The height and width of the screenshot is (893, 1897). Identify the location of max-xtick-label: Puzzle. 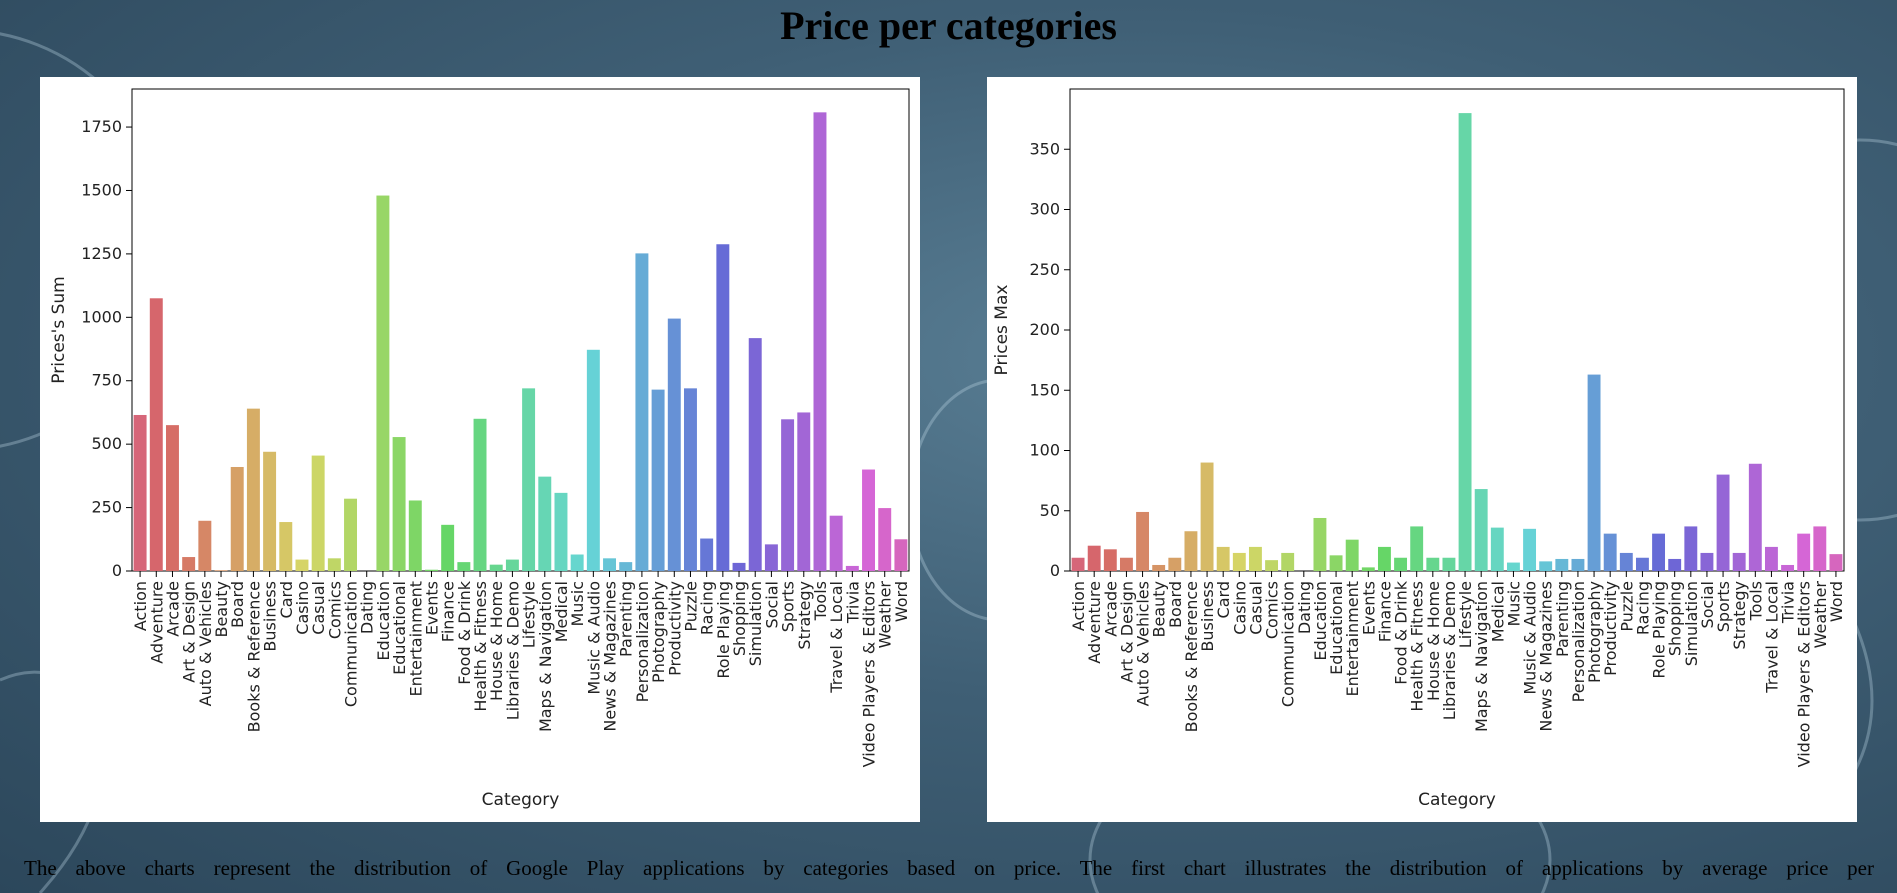
(1626, 606).